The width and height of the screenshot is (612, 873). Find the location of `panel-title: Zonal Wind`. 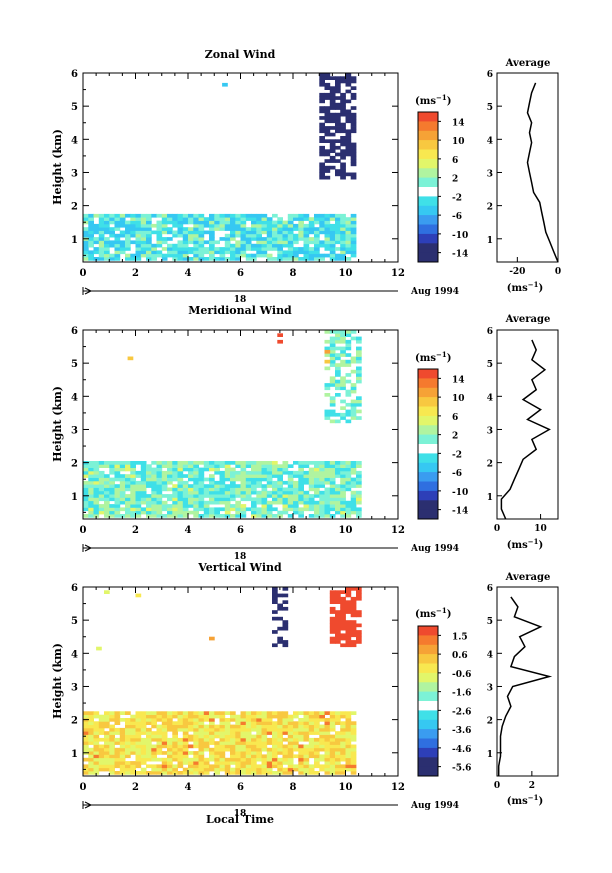

panel-title: Zonal Wind is located at coordinates (240, 54).